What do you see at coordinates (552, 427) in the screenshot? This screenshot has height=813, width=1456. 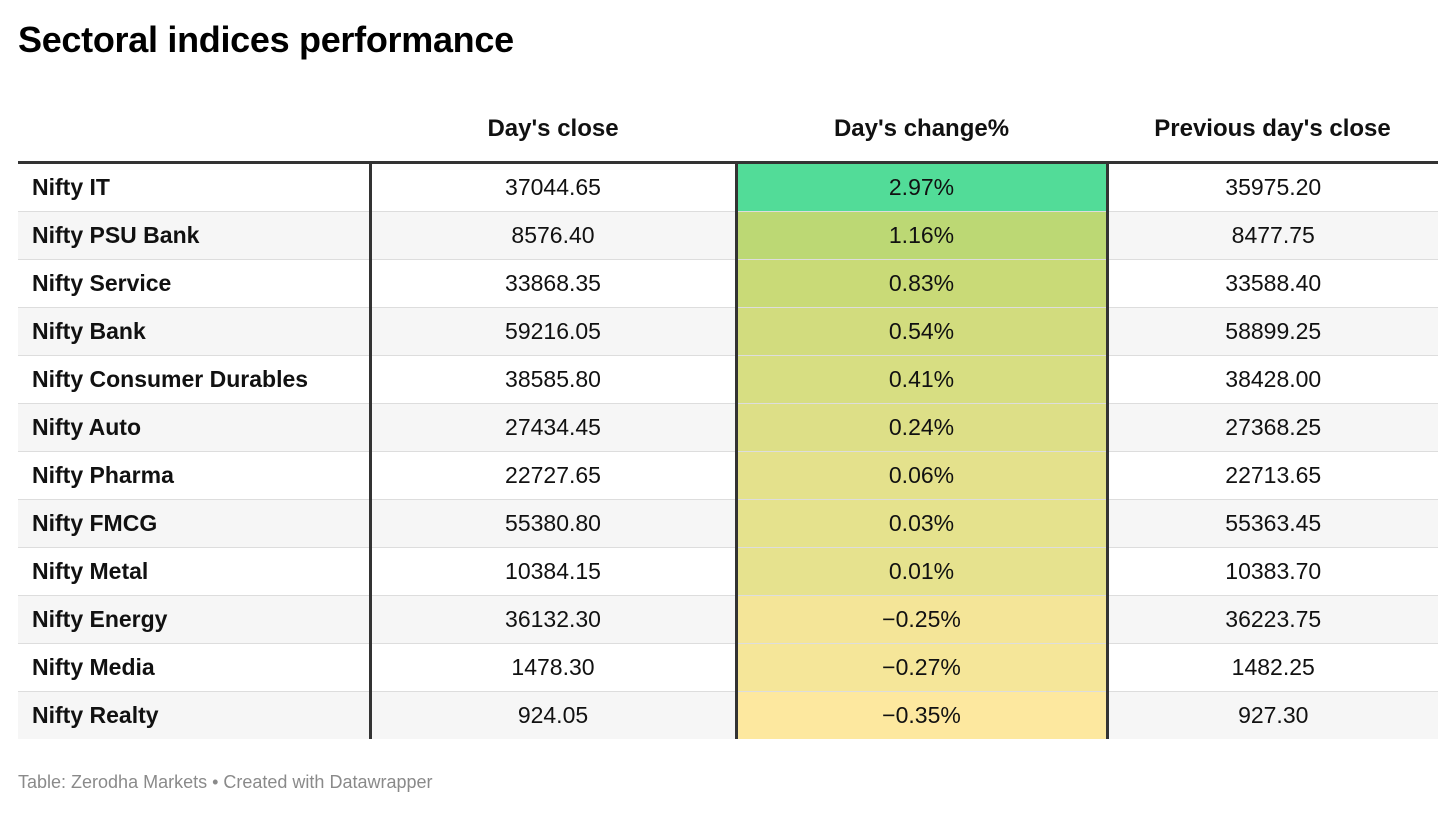 I see `row-days-close: 27434.45` at bounding box center [552, 427].